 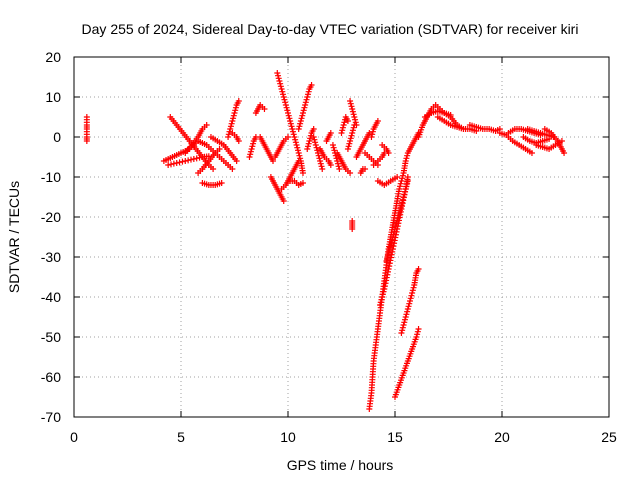 I want to click on x-tick-label: 10, so click(x=288, y=437).